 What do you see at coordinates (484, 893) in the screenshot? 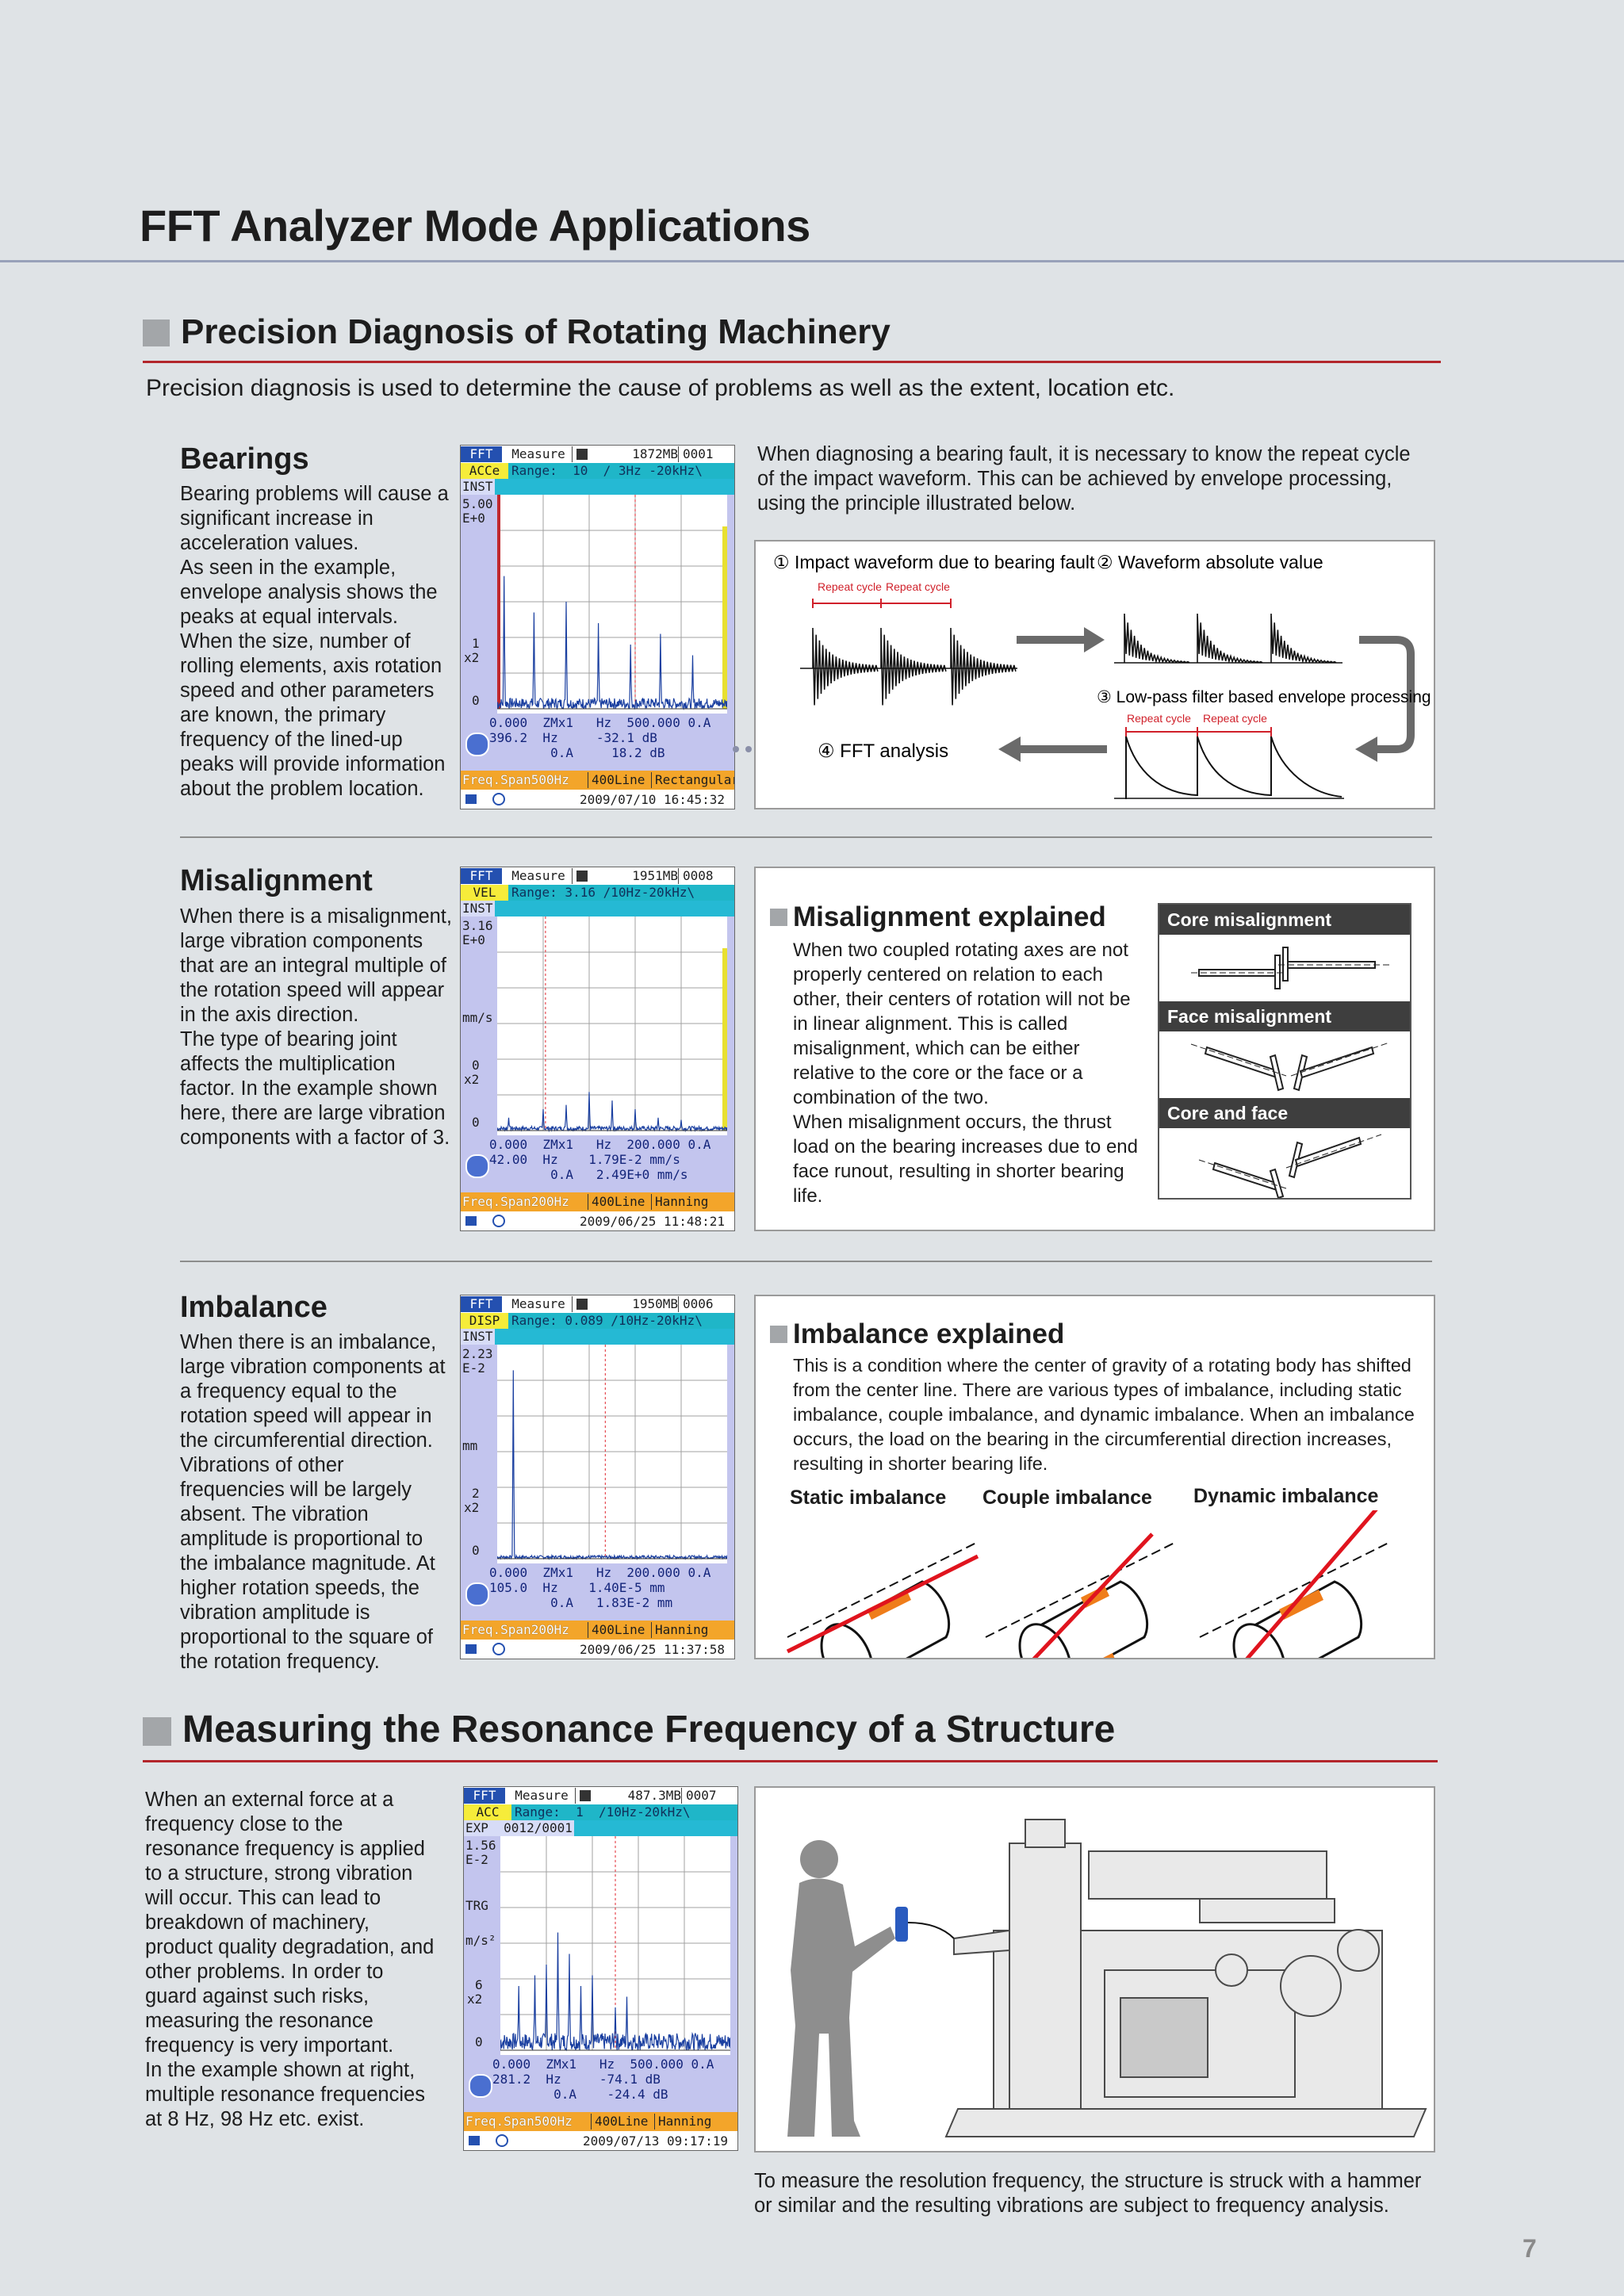
I see `screen-quantity: VEL` at bounding box center [484, 893].